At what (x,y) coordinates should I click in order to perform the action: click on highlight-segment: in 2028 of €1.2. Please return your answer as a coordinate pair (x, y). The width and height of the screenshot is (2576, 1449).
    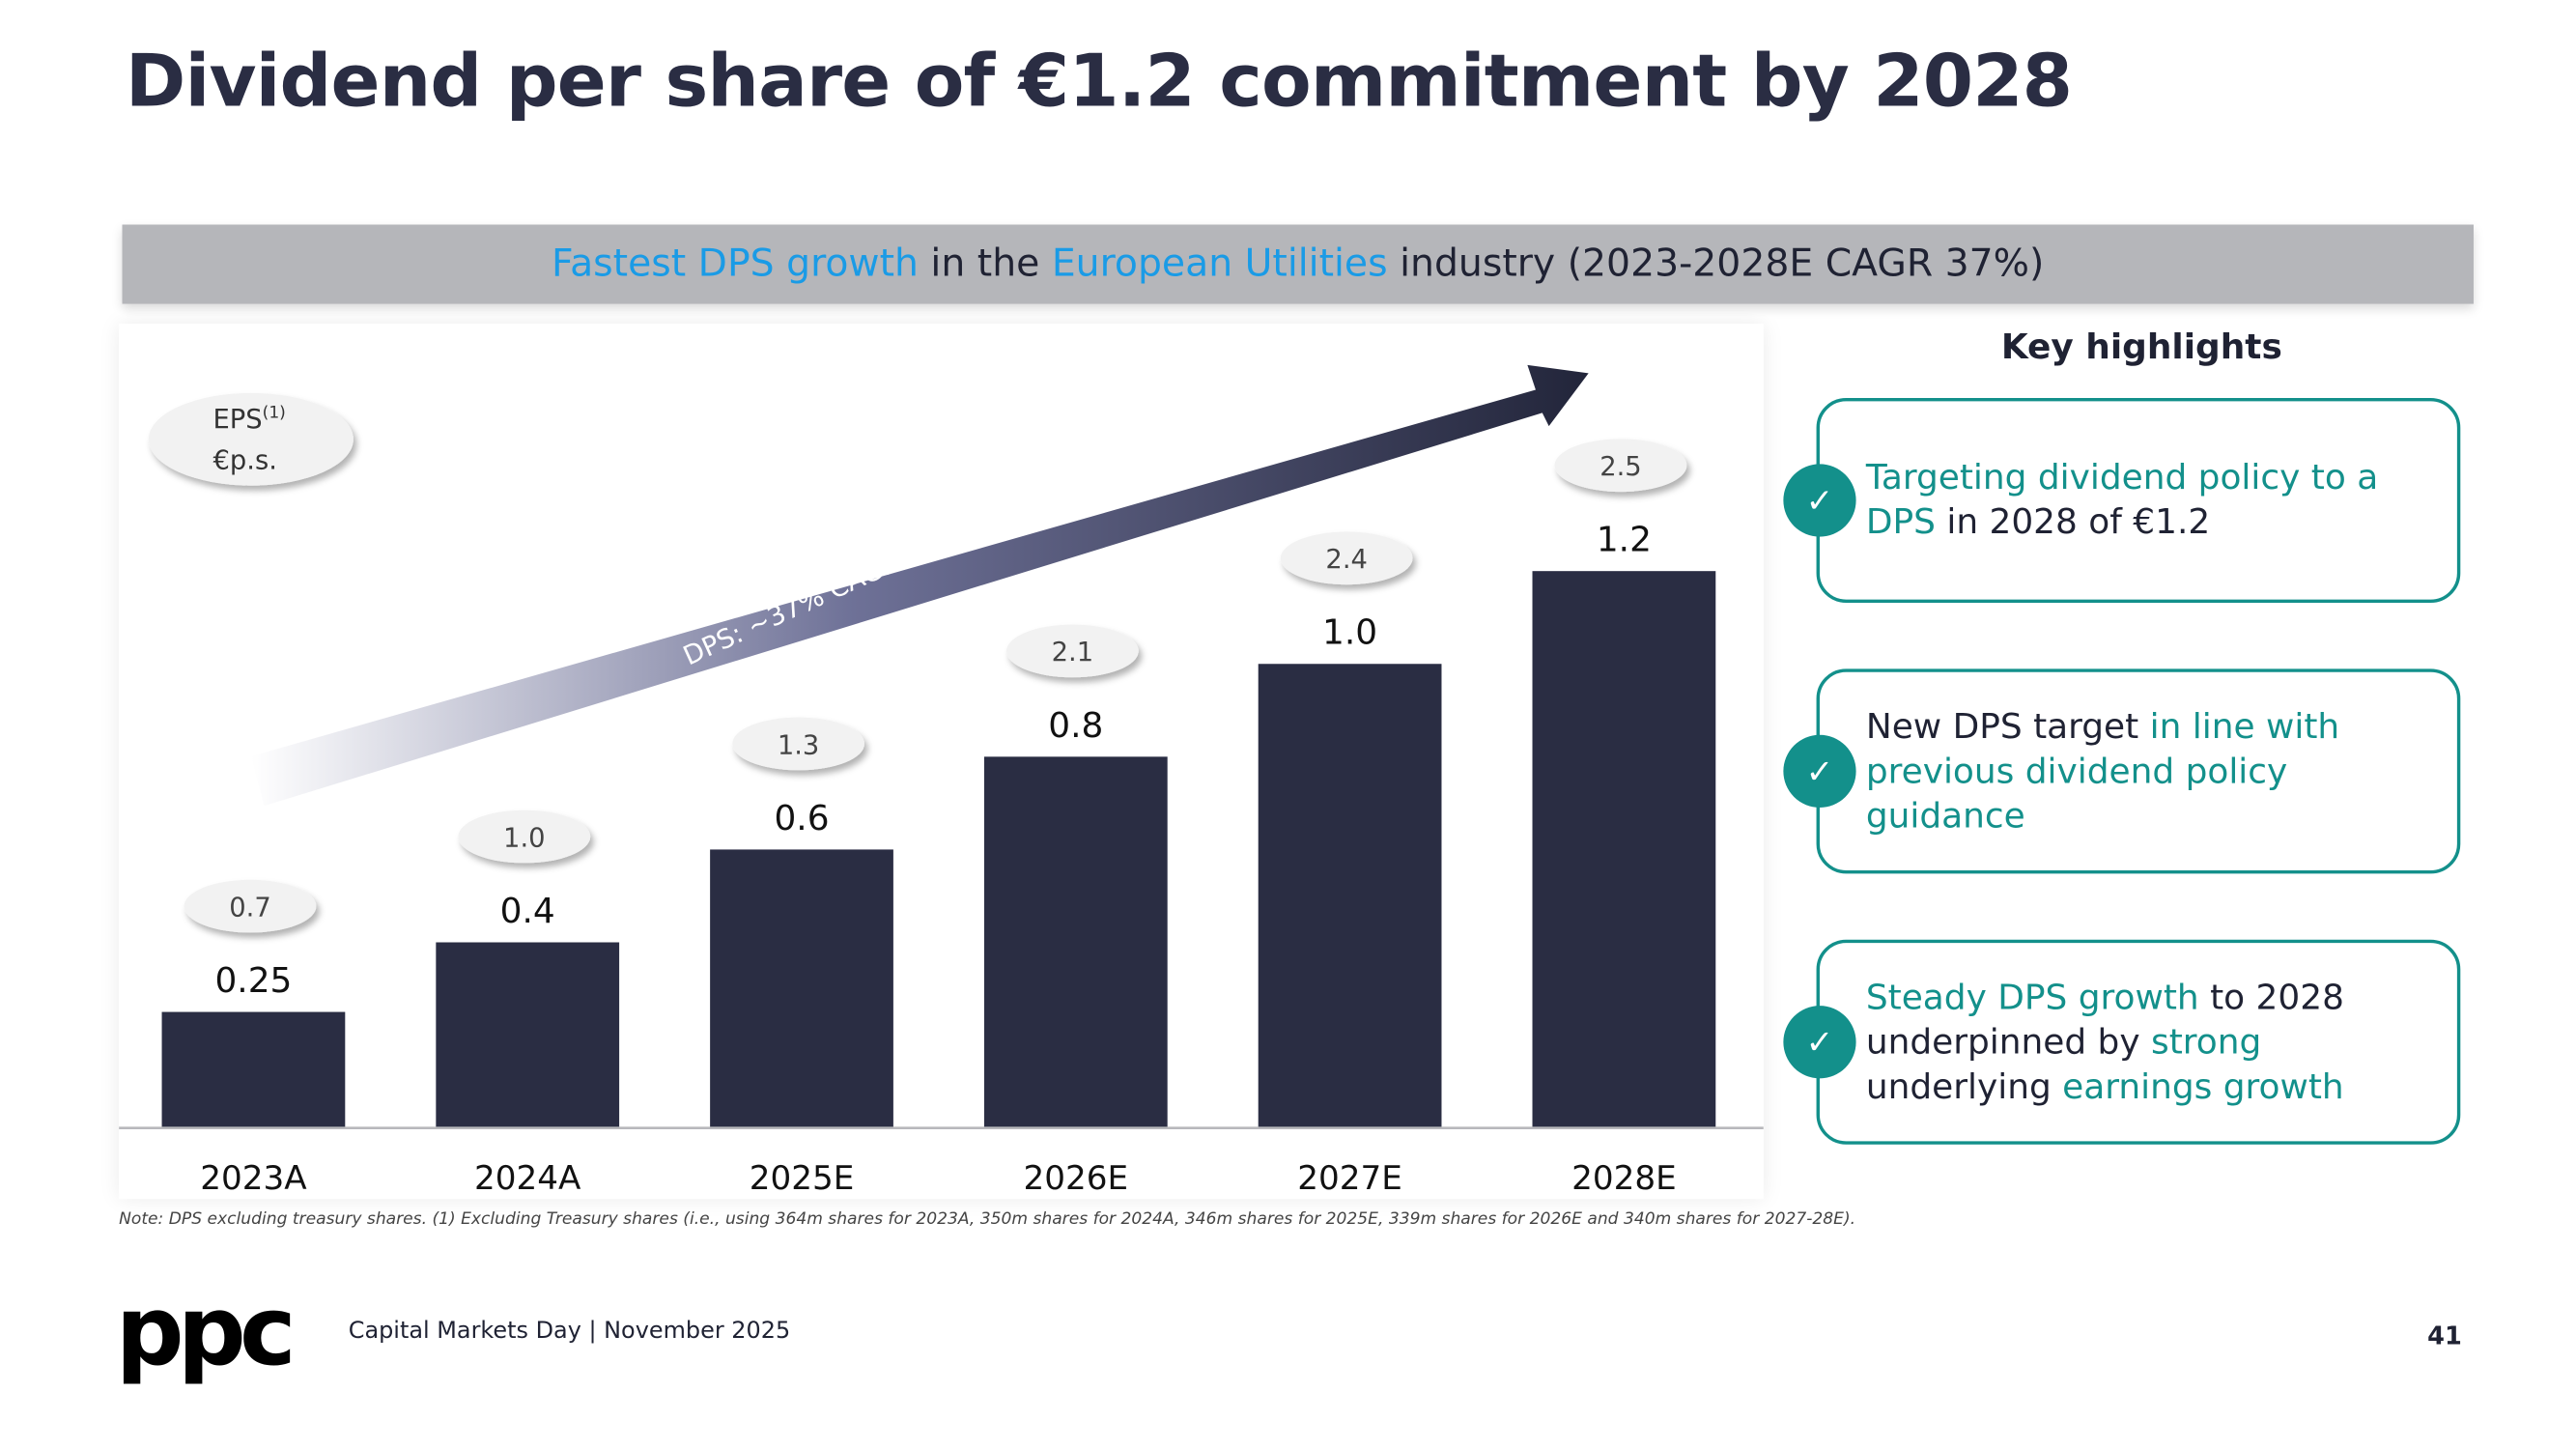
    Looking at the image, I should click on (2073, 521).